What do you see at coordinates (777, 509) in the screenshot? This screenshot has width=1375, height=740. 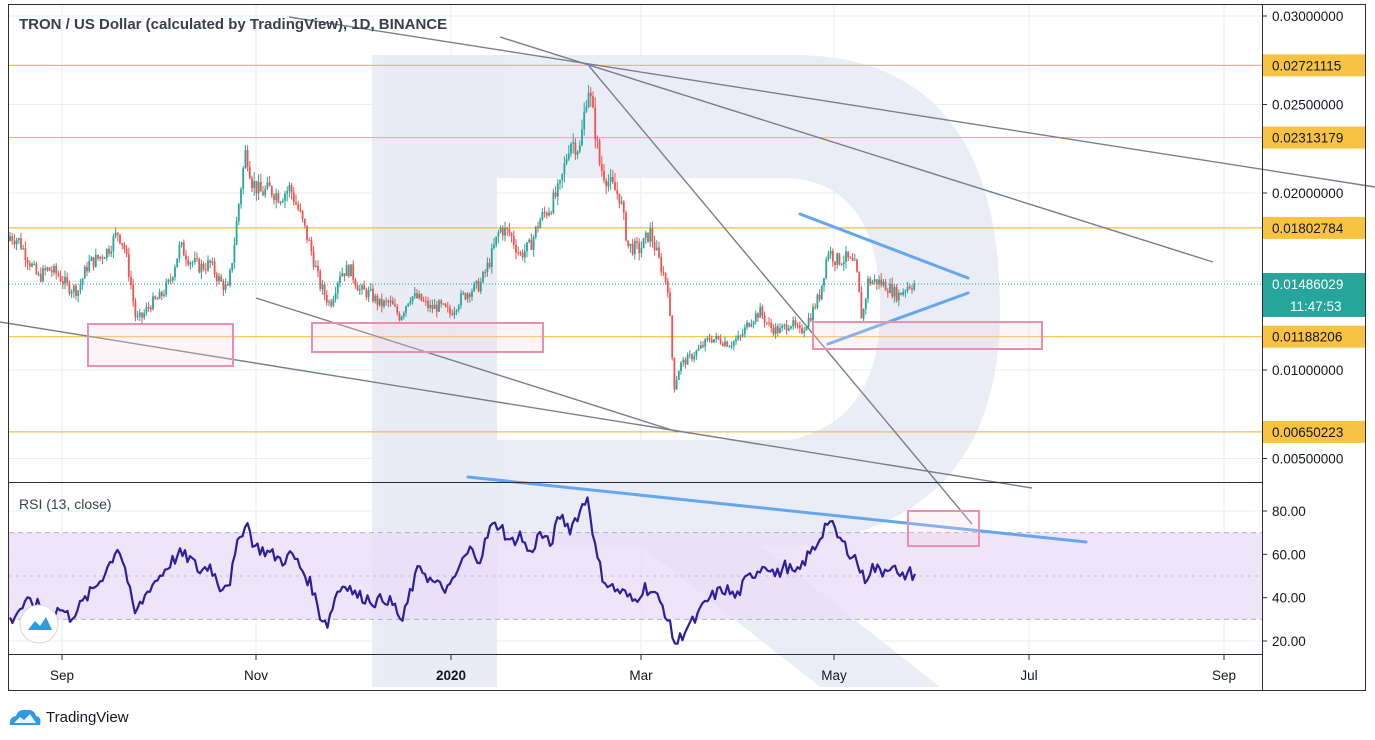 I see `trendline-blue` at bounding box center [777, 509].